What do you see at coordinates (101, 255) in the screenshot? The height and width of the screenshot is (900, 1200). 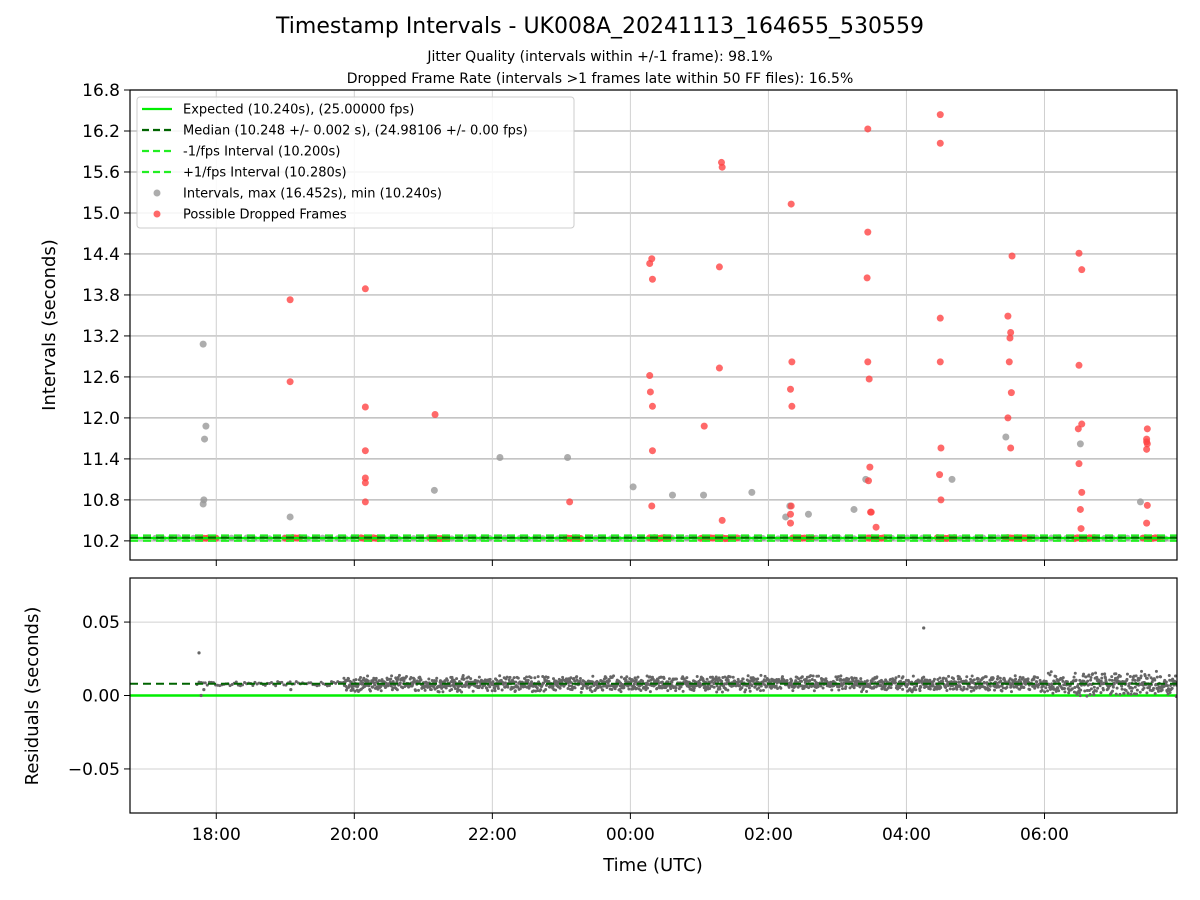 I see `intervals-y-tick-label: 14.4` at bounding box center [101, 255].